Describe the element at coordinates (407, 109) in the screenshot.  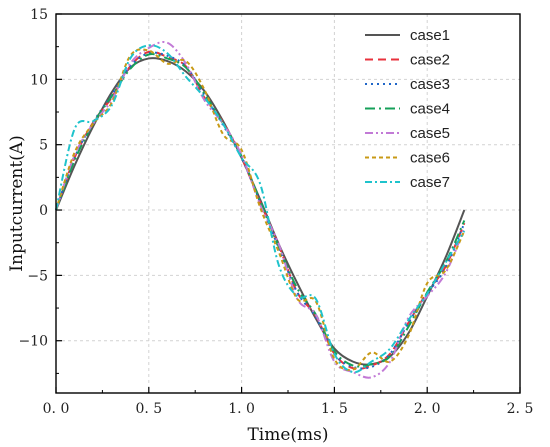
I see `legend: case1 case2 case3 case4 case5 case6 case7` at that location.